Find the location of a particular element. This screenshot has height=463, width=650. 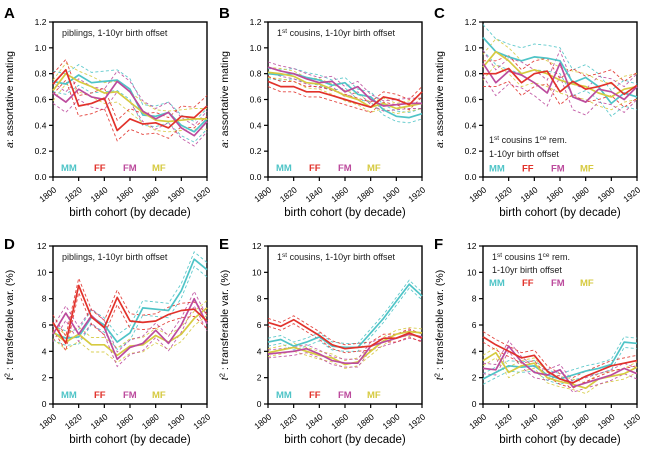

svg-text: 8 is located at coordinates (259, 299).